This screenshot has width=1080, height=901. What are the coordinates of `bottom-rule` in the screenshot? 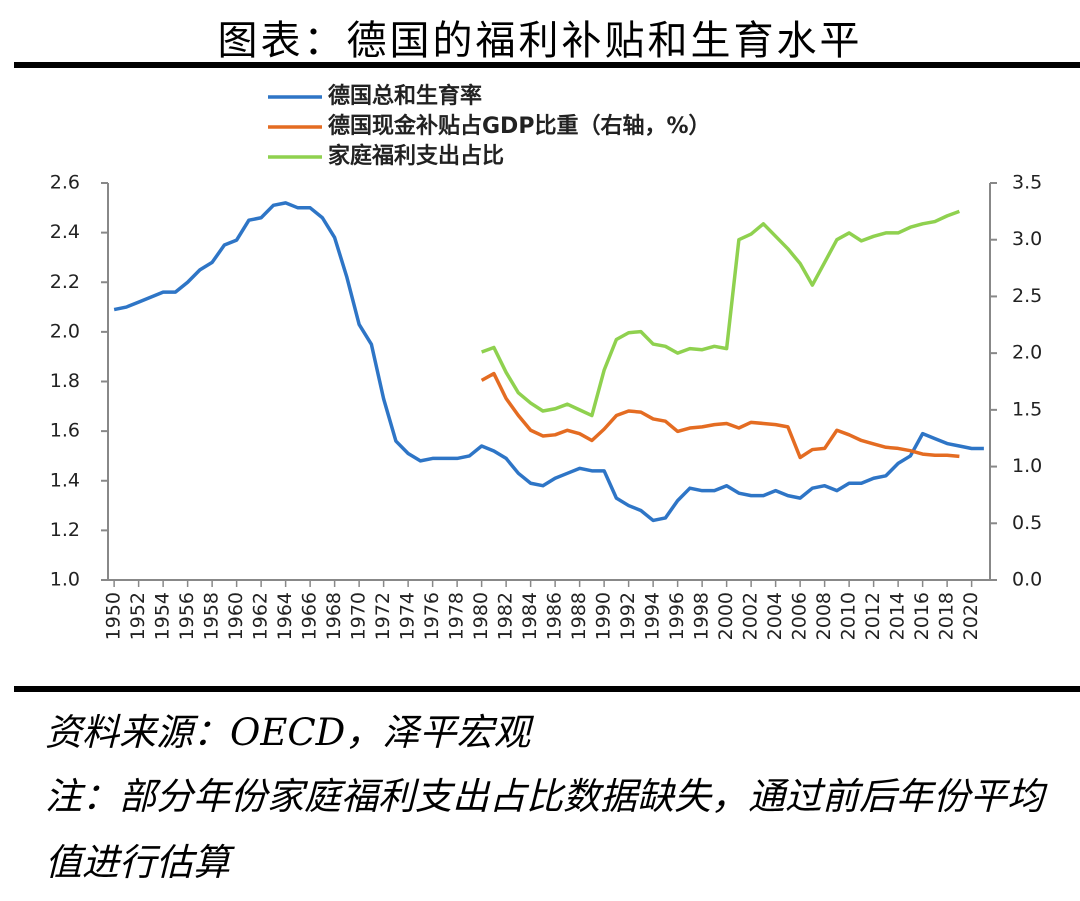 It's located at (547, 689).